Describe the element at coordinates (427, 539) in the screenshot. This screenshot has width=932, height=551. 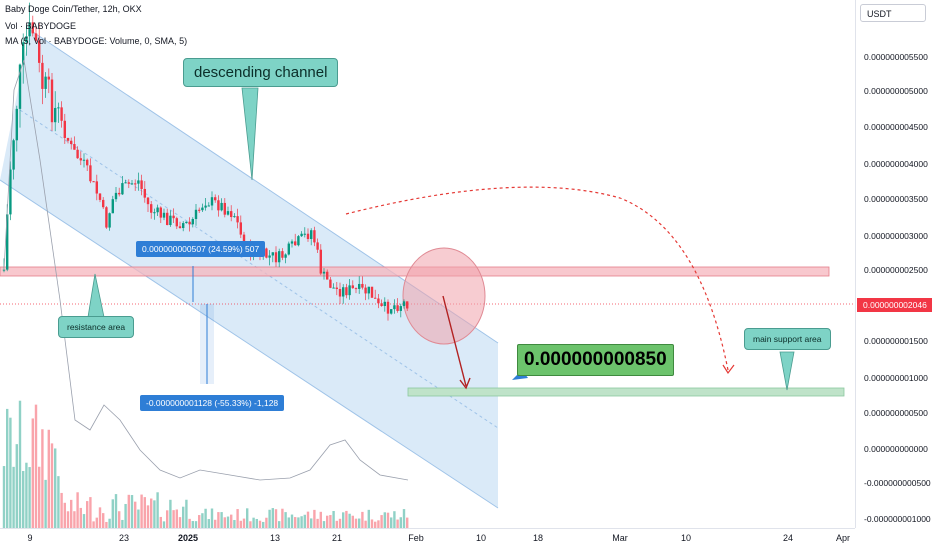
I see `time-axis: 9 23 2025 13 21 Feb 10 18 Mar 10 24 Apr` at that location.